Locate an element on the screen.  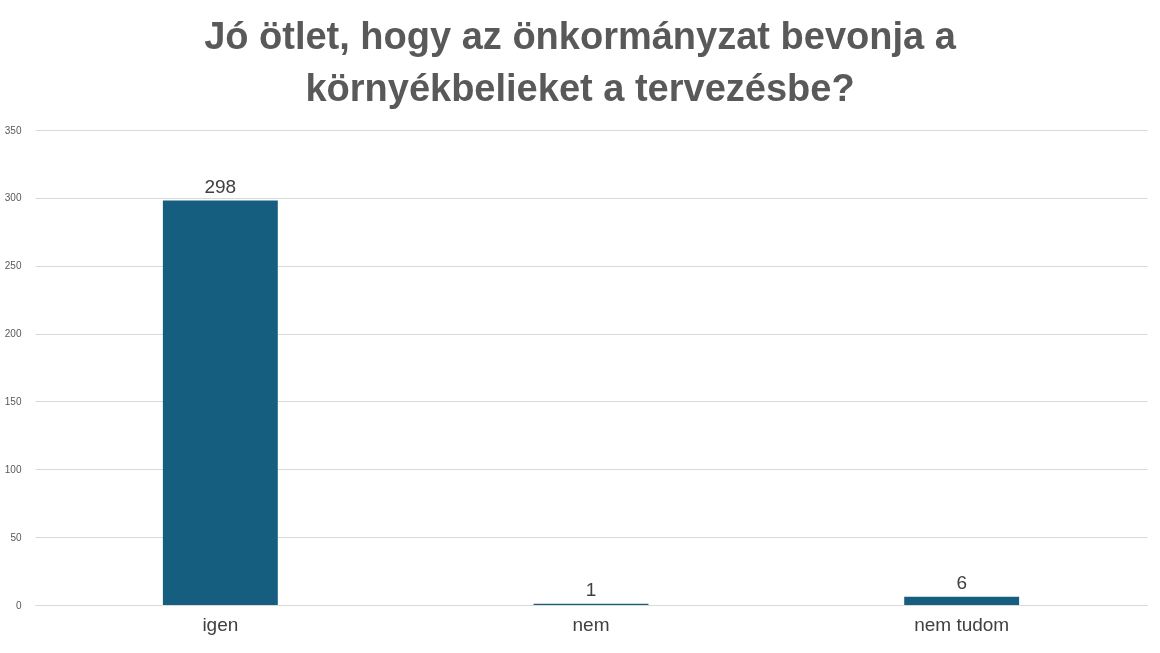
y-tick-label: 100 is located at coordinates (13, 469).